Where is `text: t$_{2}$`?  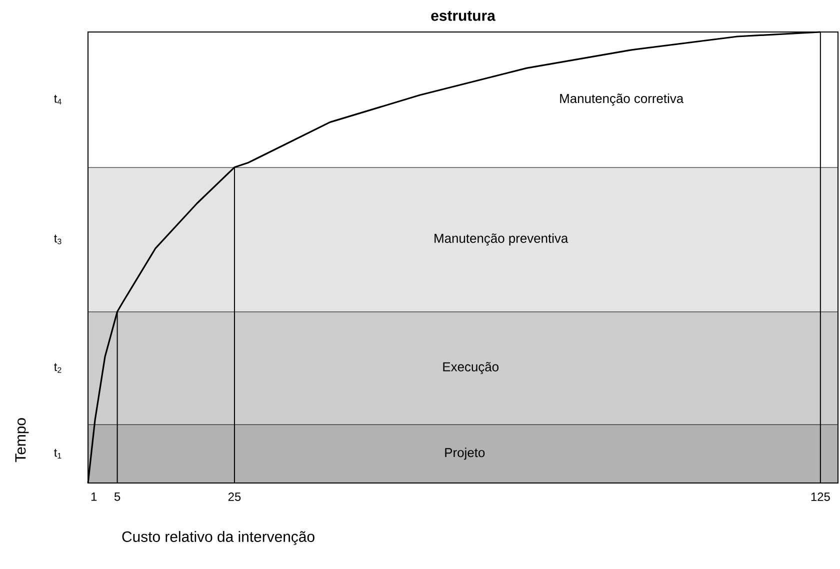
text: t$_{2}$ is located at coordinates (58, 368).